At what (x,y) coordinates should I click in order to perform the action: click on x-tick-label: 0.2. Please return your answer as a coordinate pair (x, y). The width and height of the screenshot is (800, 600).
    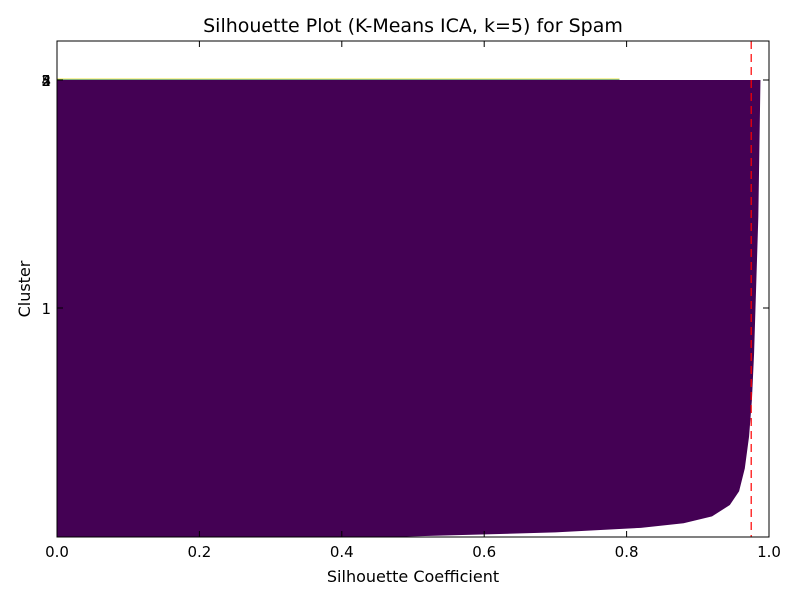
    Looking at the image, I should click on (199, 552).